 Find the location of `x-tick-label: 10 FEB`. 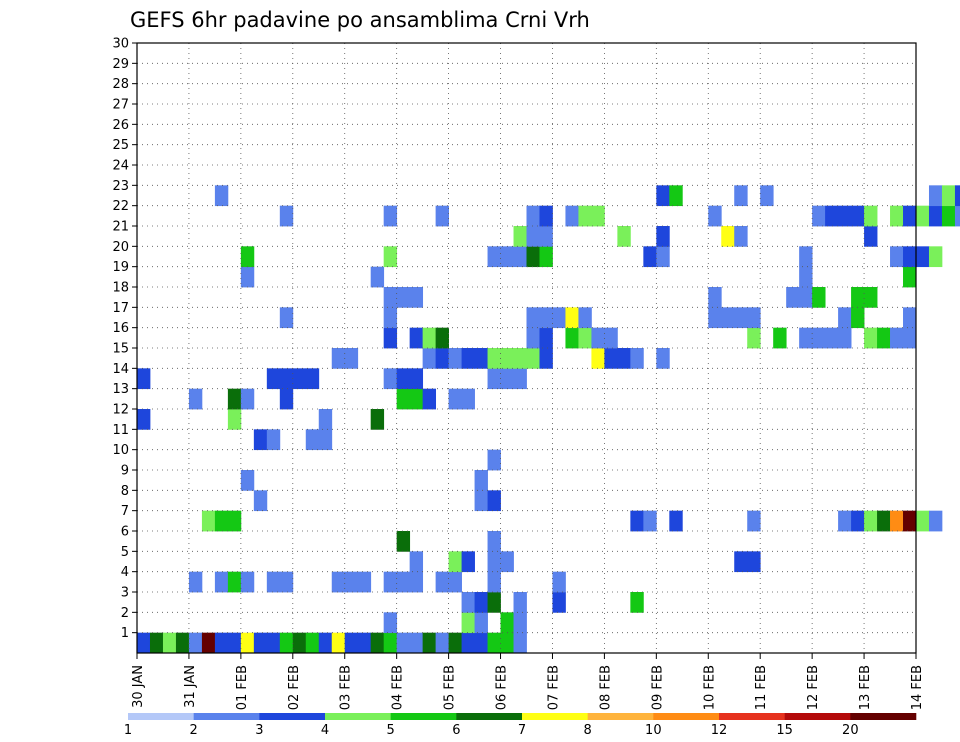

x-tick-label: 10 FEB is located at coordinates (709, 687).